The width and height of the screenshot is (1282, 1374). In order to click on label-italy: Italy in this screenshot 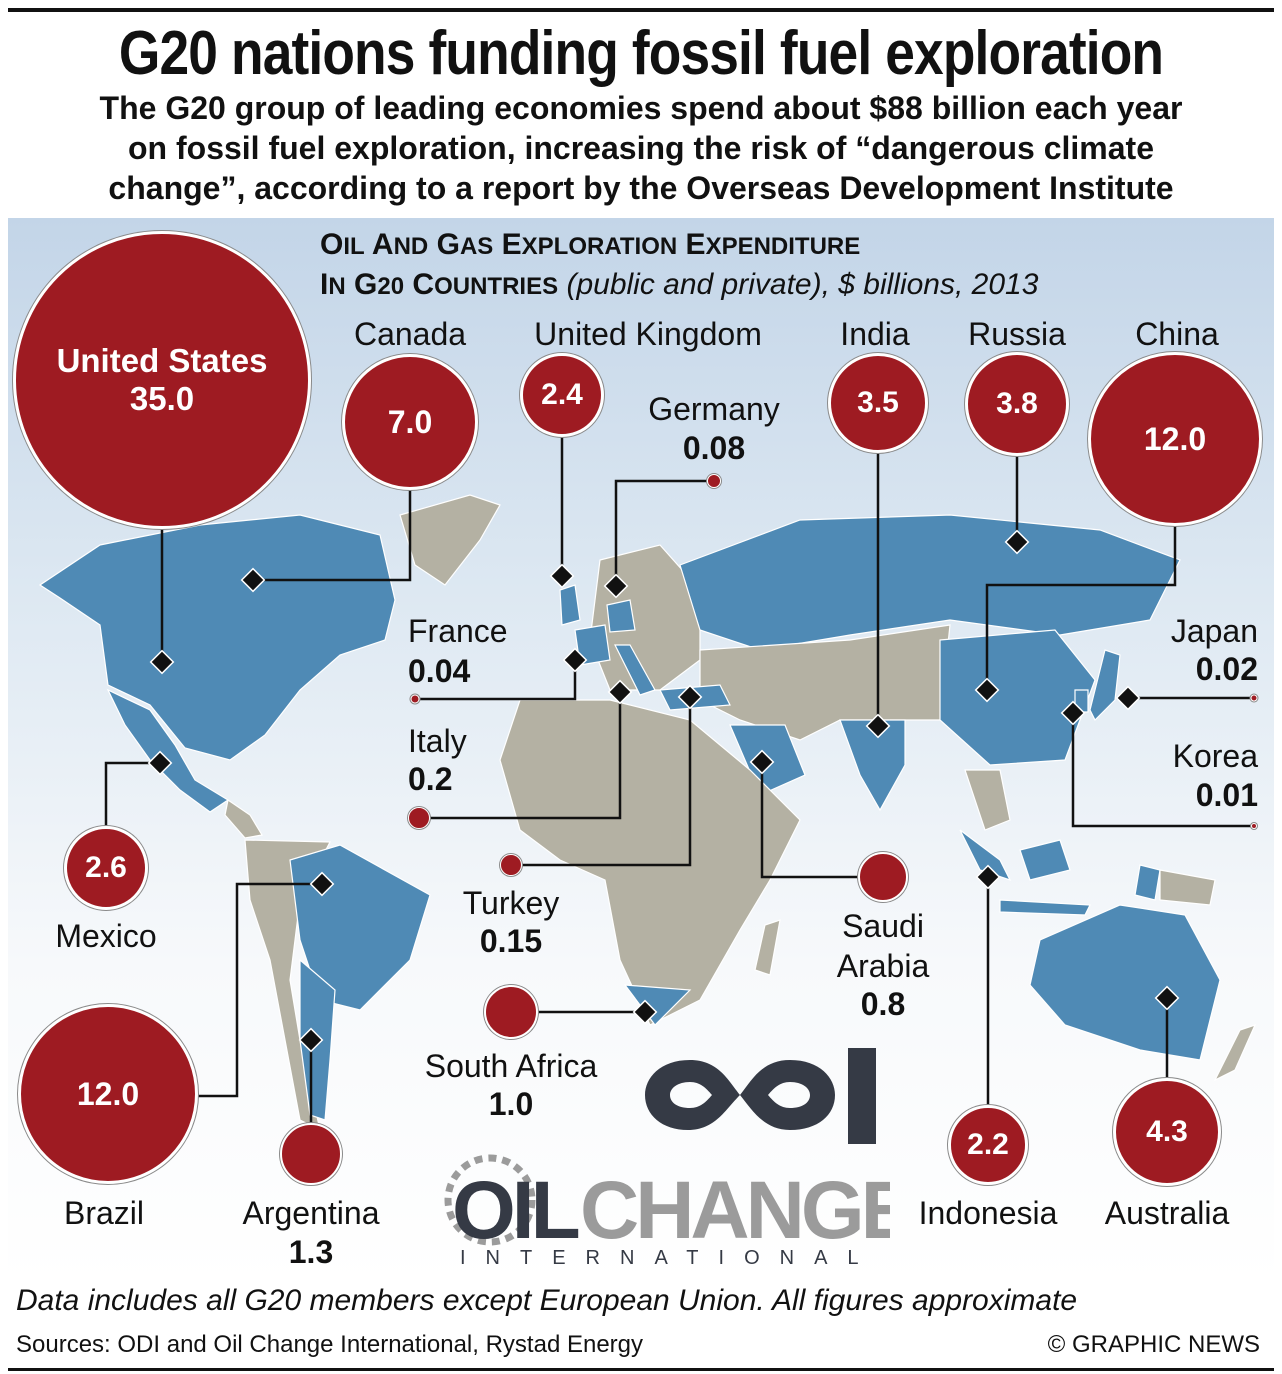, I will do `click(437, 741)`.